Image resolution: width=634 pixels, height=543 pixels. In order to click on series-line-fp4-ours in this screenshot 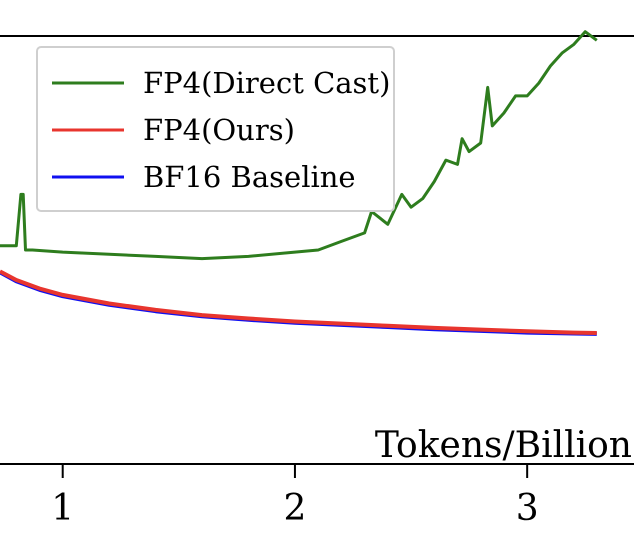, I will do `click(298, 302)`.